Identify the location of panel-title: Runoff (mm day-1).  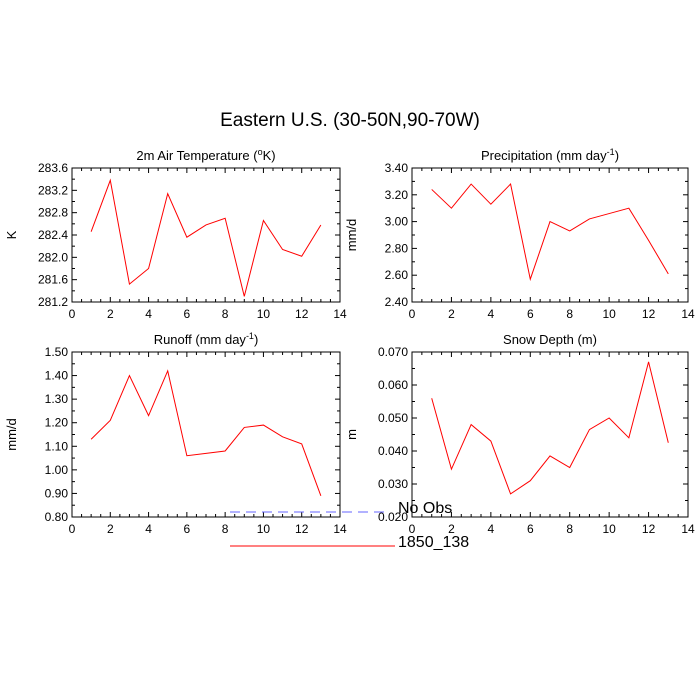
(206, 339).